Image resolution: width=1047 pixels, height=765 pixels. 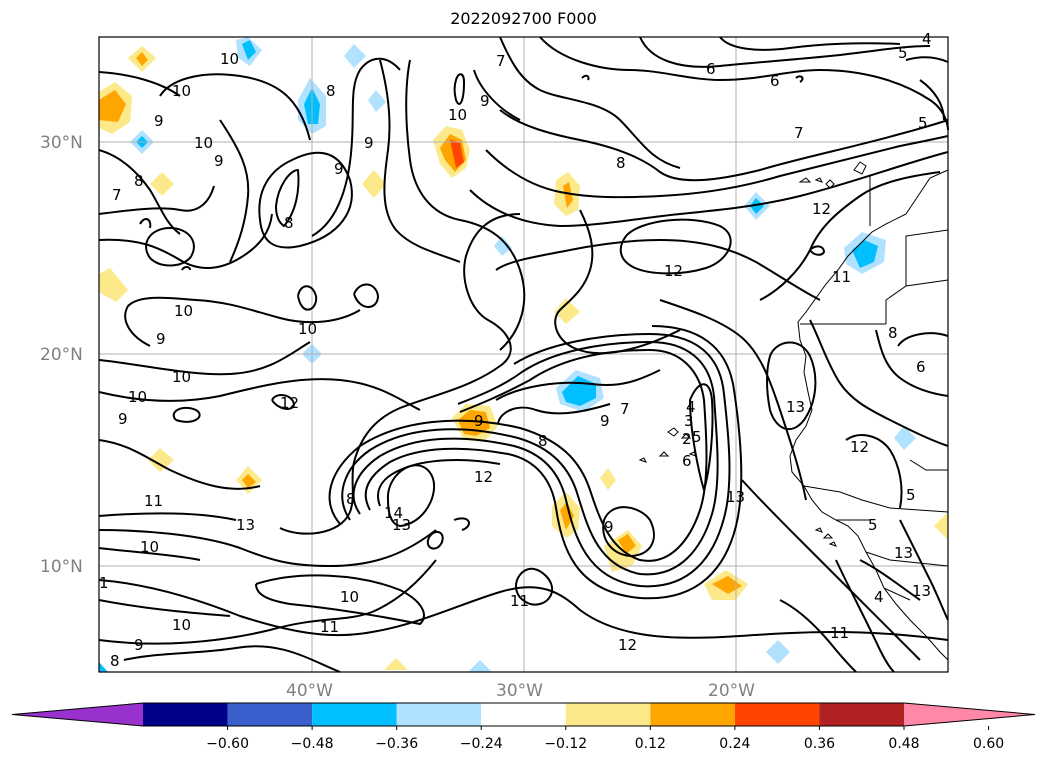 What do you see at coordinates (481, 744) in the screenshot?
I see `colorbar-tick-label: −0.24` at bounding box center [481, 744].